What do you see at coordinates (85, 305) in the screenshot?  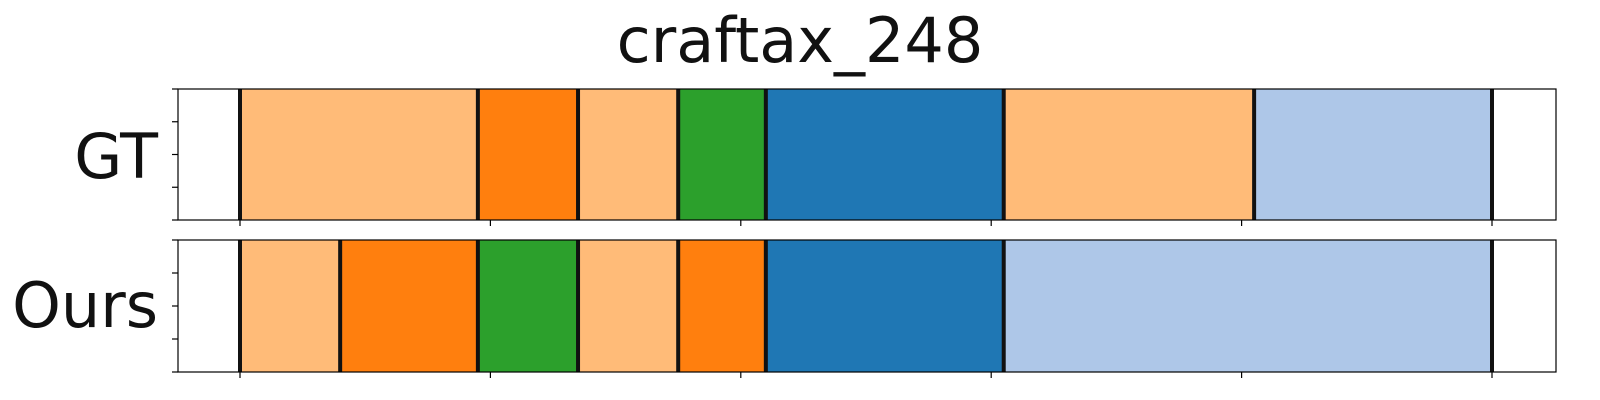 I see `row-label-ours: Ours` at bounding box center [85, 305].